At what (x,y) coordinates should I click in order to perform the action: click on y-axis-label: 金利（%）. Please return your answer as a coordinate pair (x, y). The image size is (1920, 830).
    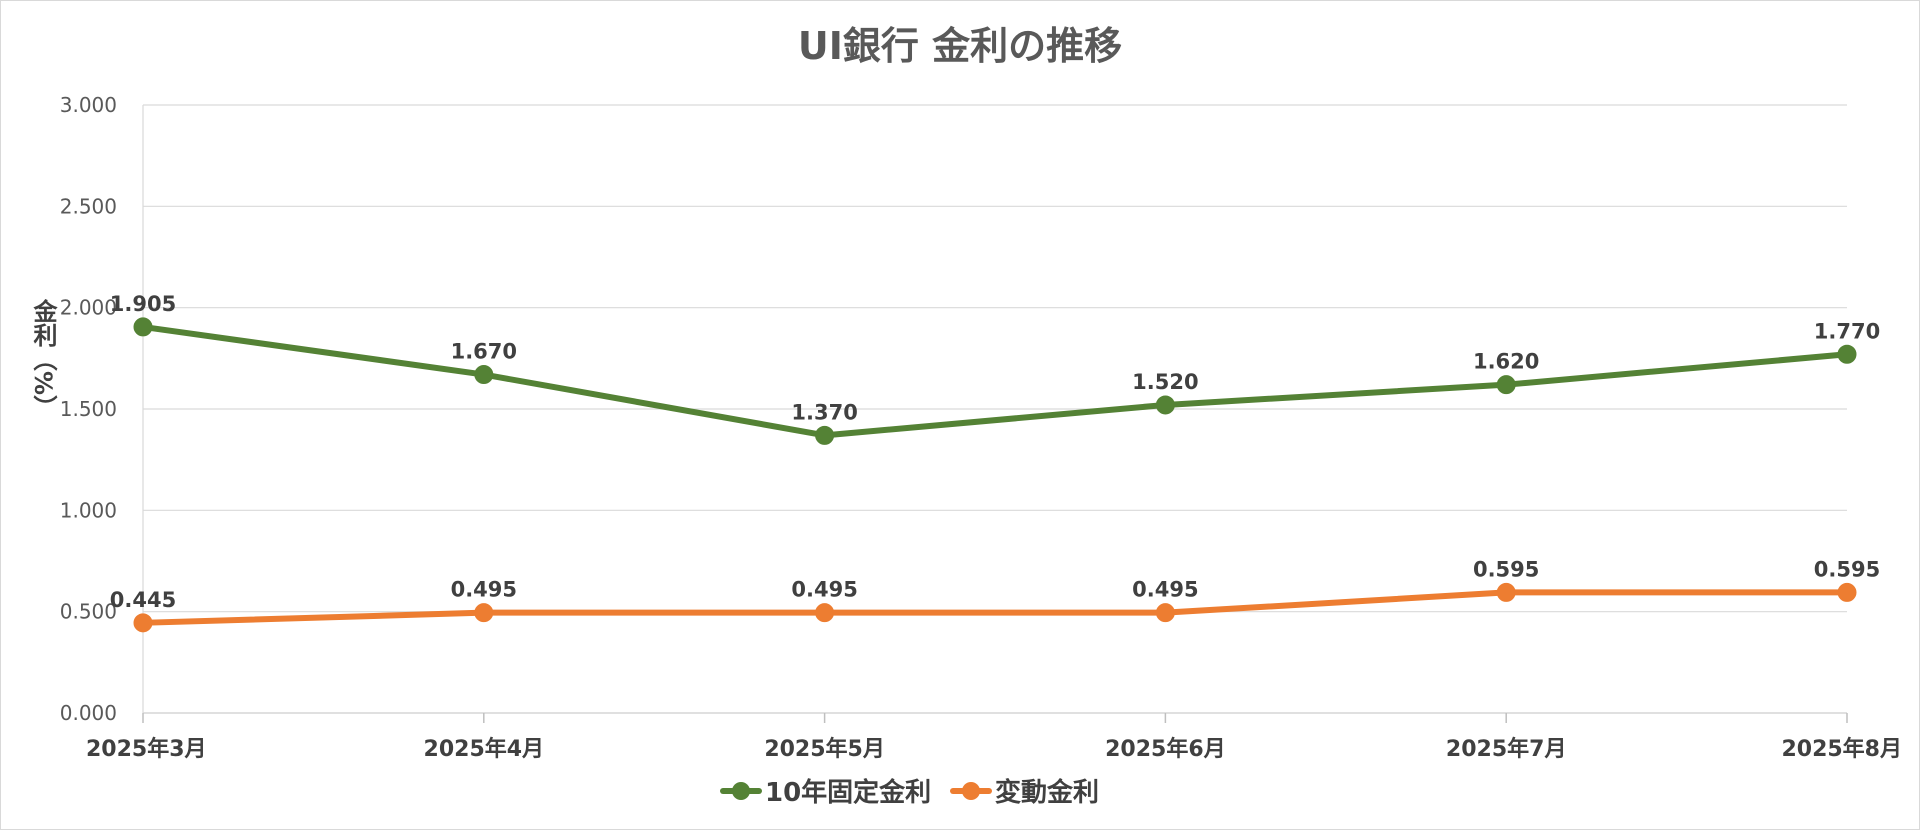
    Looking at the image, I should click on (43, 358).